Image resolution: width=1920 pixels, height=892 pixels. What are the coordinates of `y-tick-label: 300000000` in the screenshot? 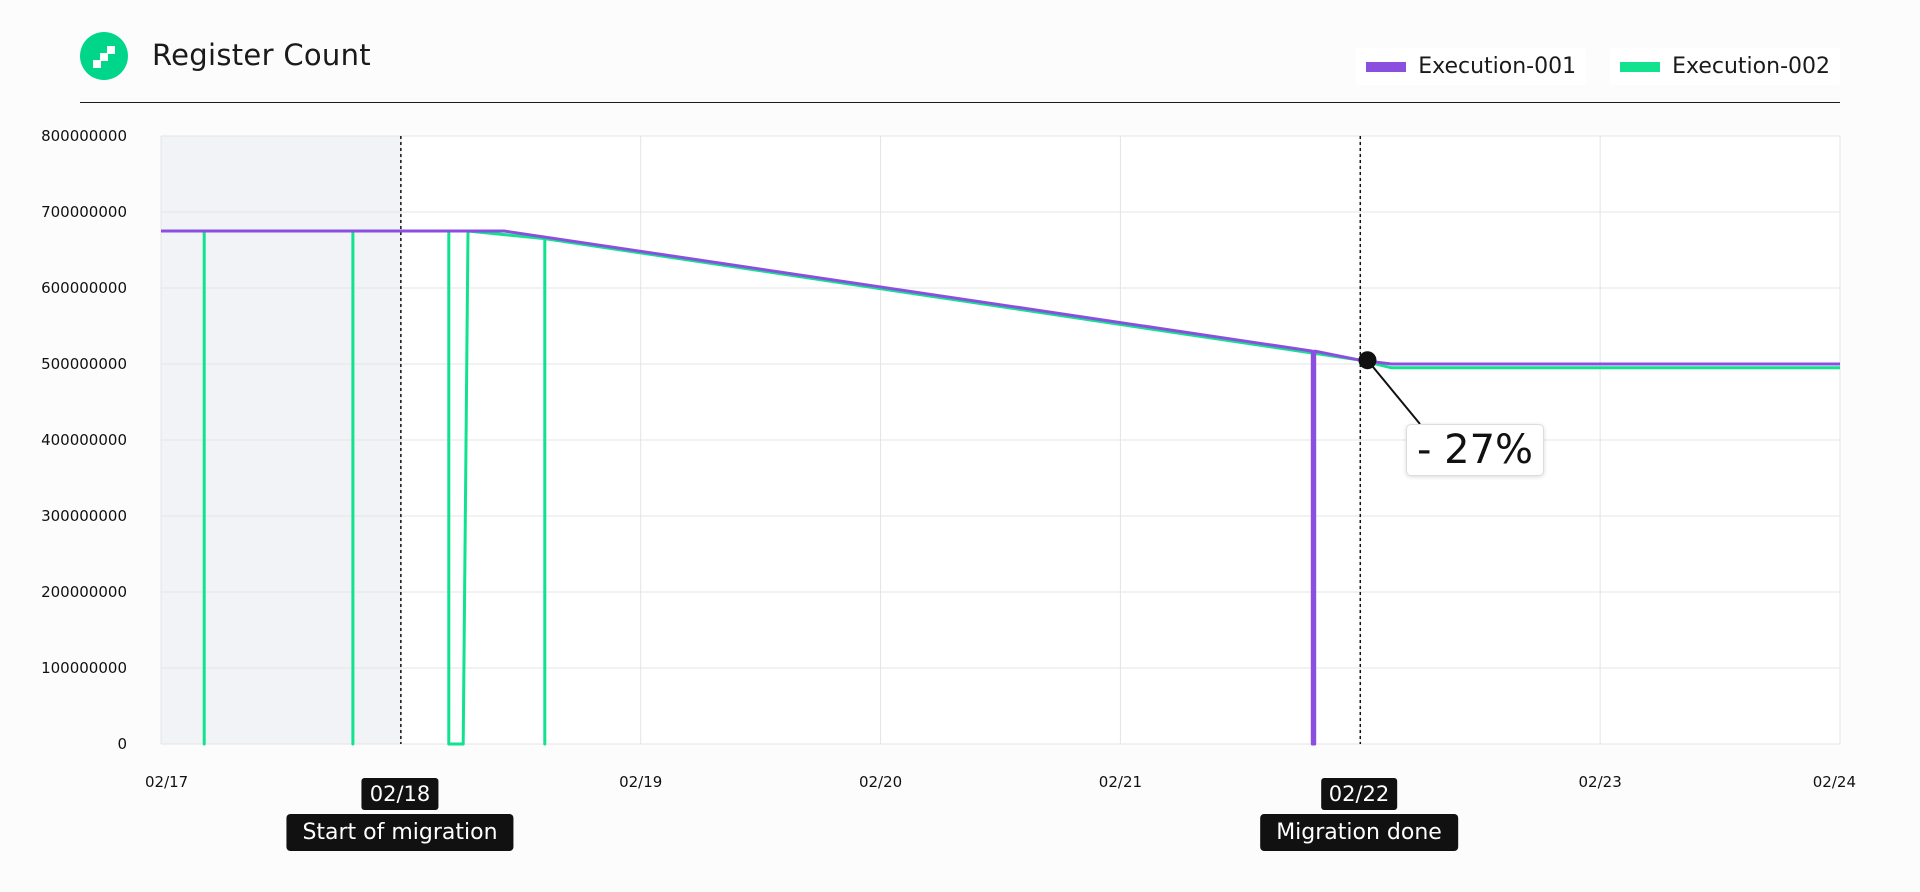 It's located at (84, 516).